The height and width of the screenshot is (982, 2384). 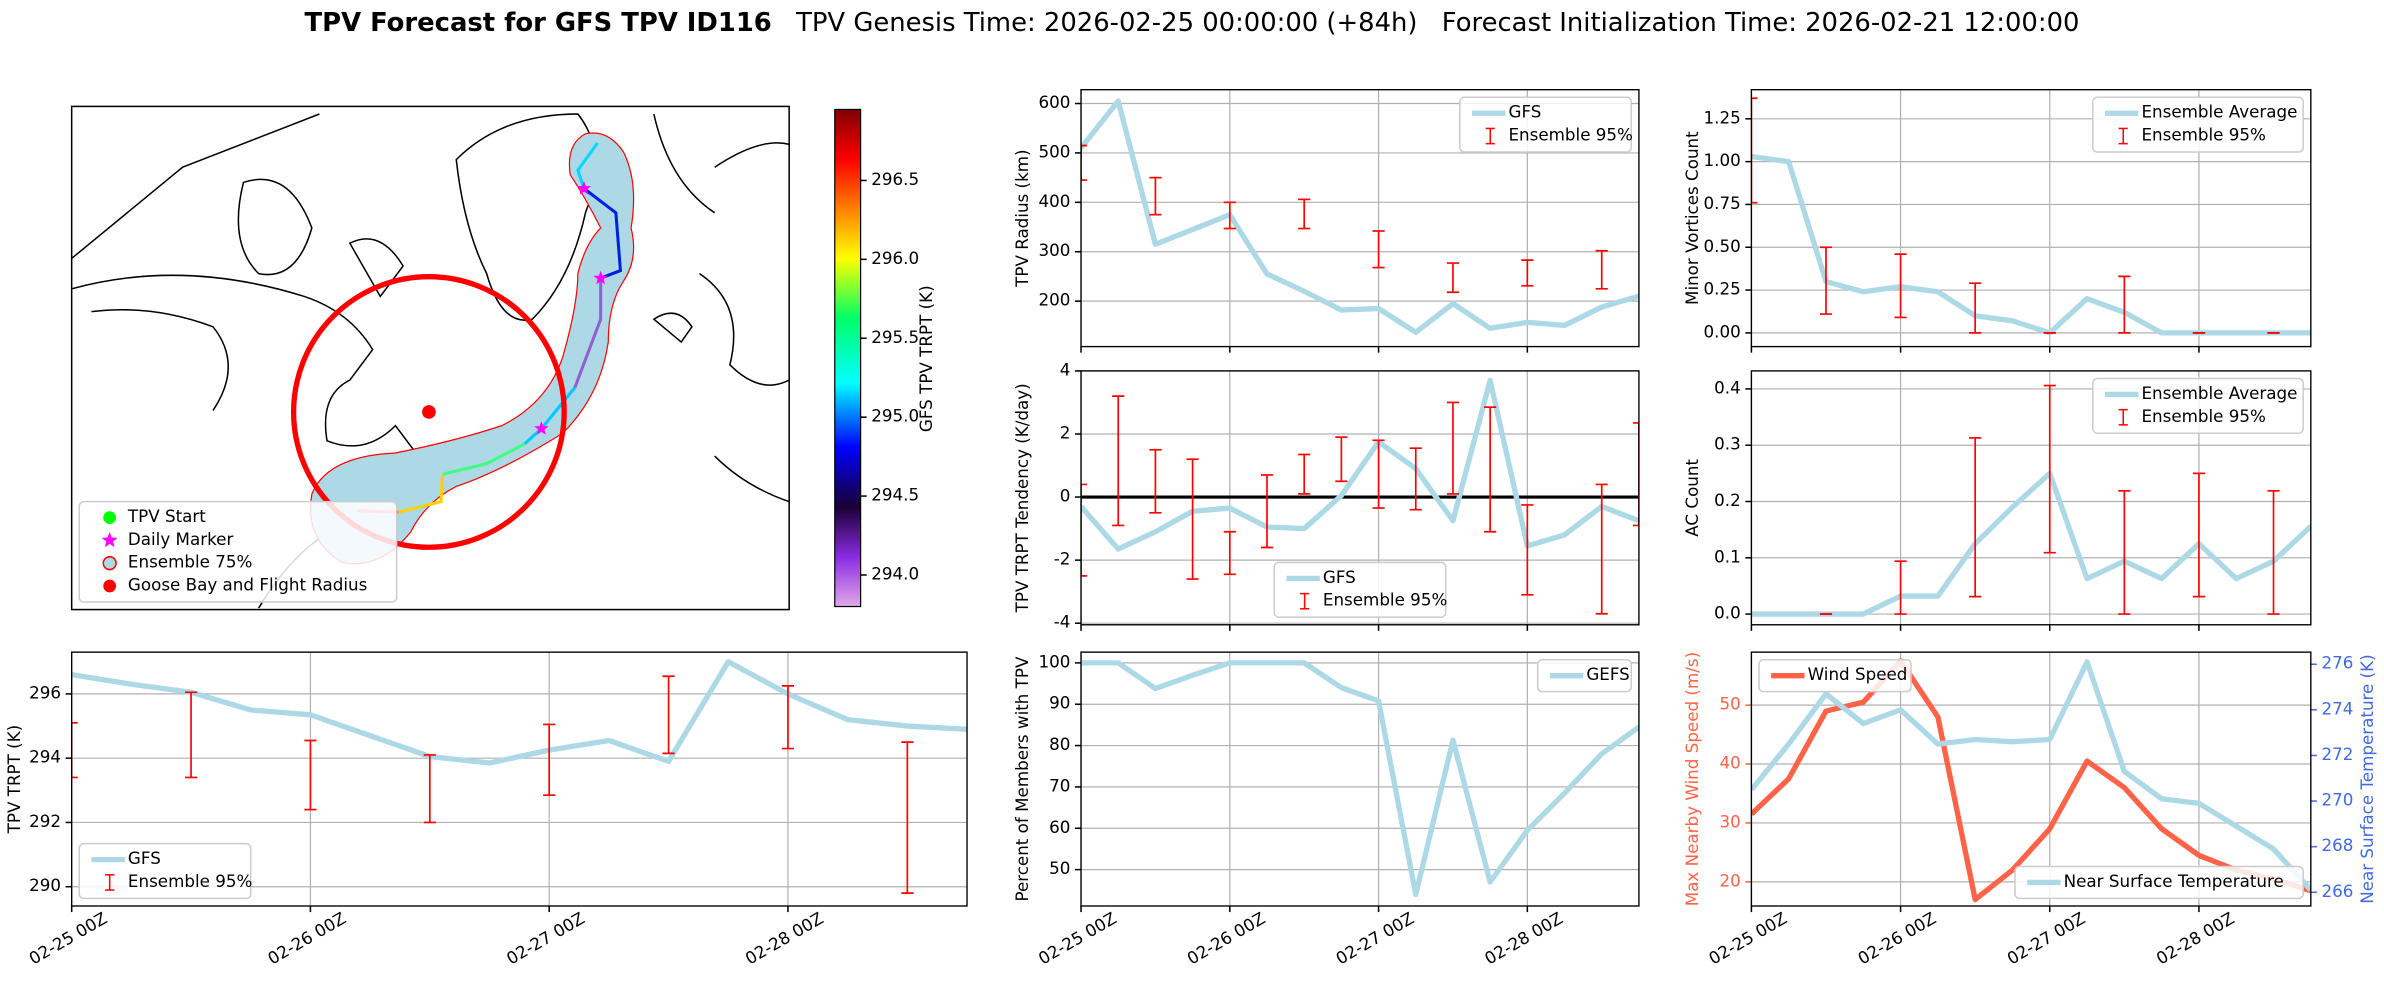 I want to click on y-tick-label: -4, so click(x=1062, y=622).